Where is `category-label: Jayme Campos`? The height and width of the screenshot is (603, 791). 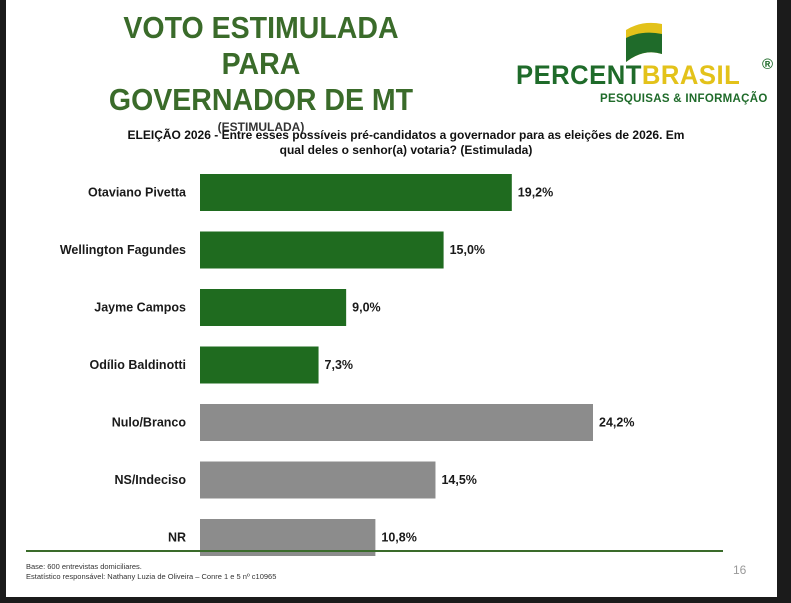
category-label: Jayme Campos is located at coordinates (140, 308).